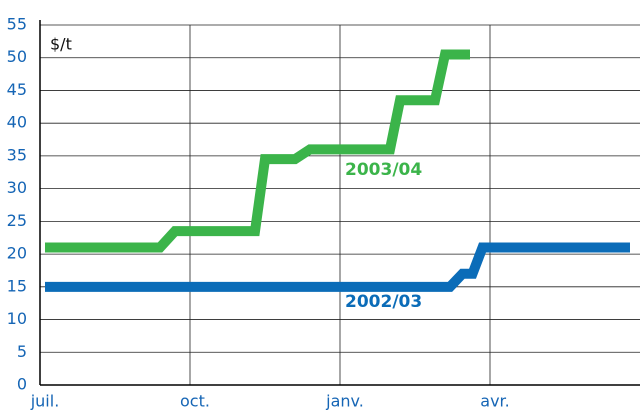 This screenshot has height=411, width=640. I want to click on y-tick-label: 45, so click(17, 89).